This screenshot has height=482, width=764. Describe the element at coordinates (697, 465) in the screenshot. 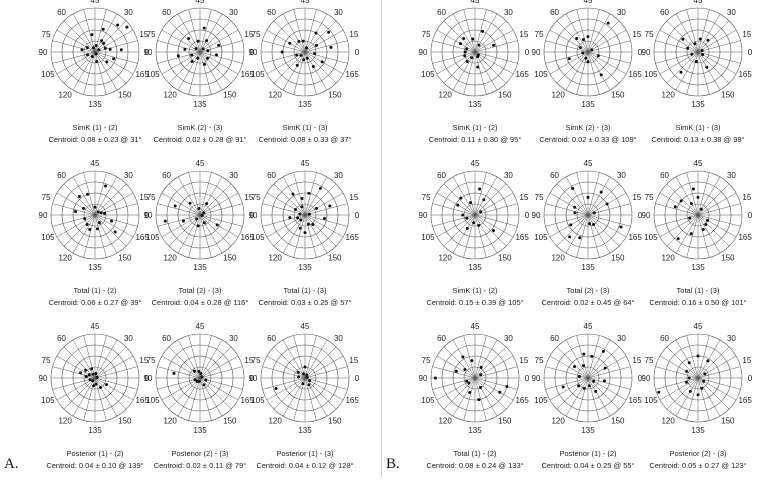

I see `plot-centroid: Centroid: 0.05 ± 0.27 @ 123°` at that location.